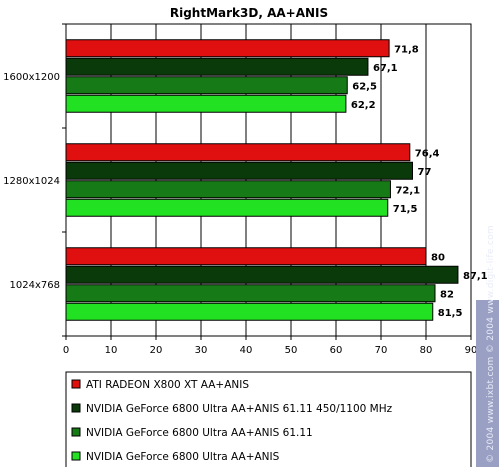 The height and width of the screenshot is (471, 499). Describe the element at coordinates (291, 350) in the screenshot. I see `x-tick-label-50: 50` at that location.